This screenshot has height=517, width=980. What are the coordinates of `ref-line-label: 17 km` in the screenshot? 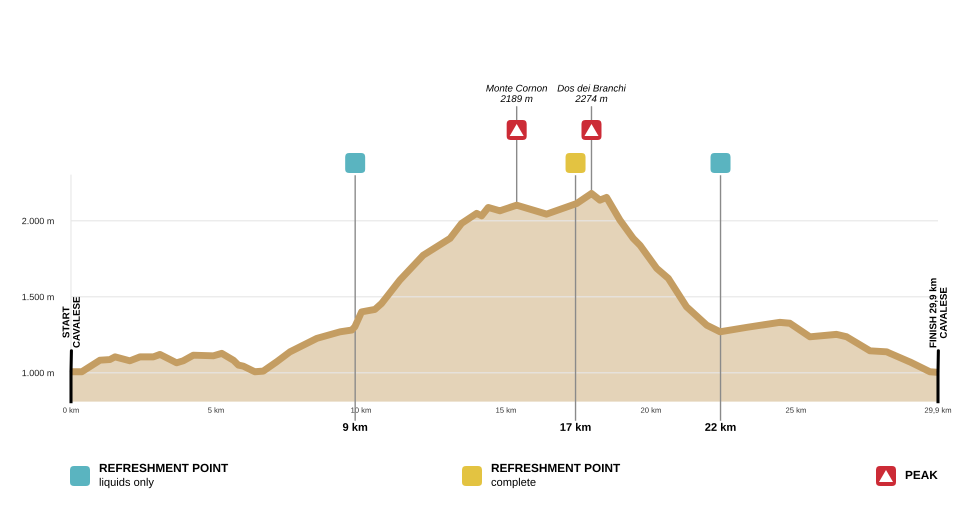 It's located at (575, 426).